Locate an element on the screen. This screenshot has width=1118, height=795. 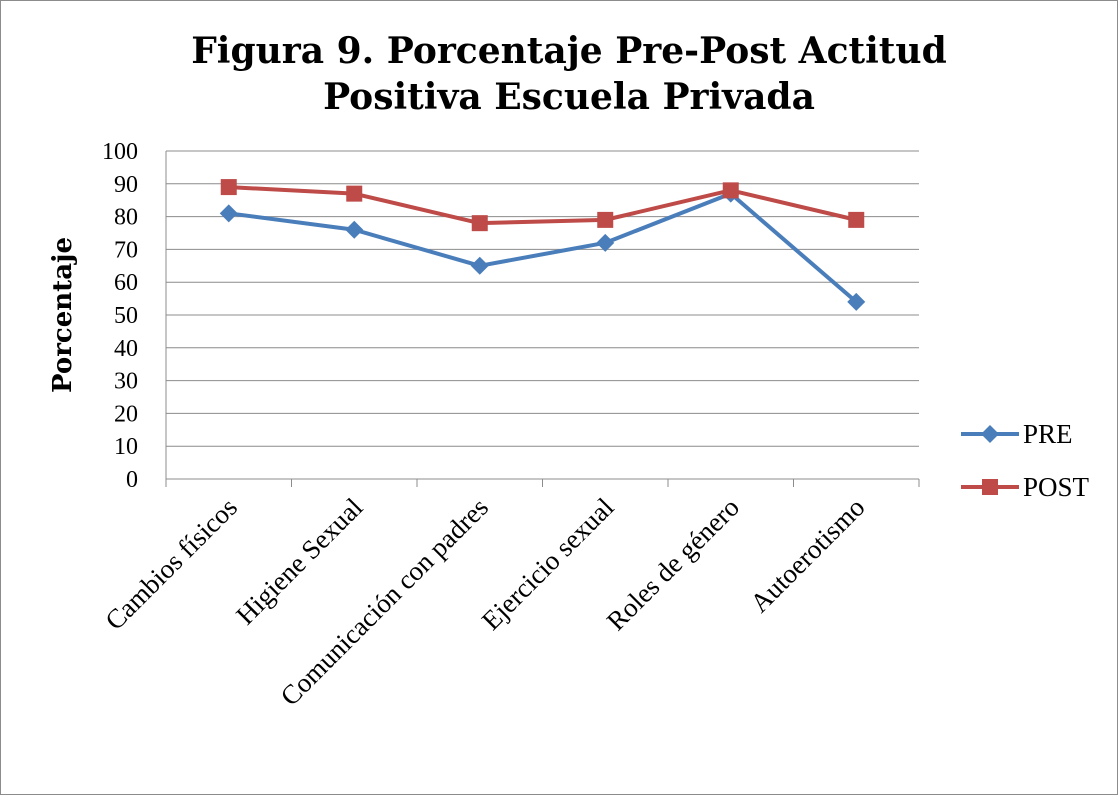
x-category-label: Higiene Sexual is located at coordinates (299, 561).